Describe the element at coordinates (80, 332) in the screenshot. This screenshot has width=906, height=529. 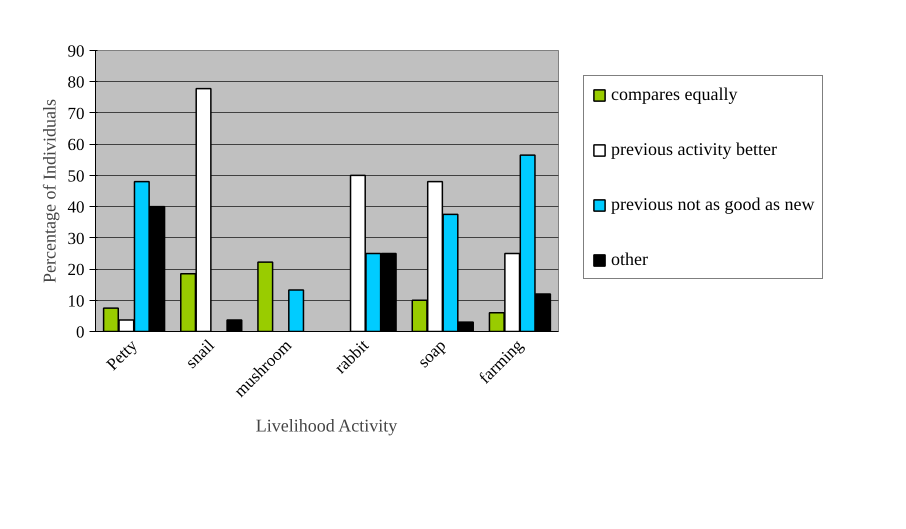
I see `y-tick-label: 0` at that location.